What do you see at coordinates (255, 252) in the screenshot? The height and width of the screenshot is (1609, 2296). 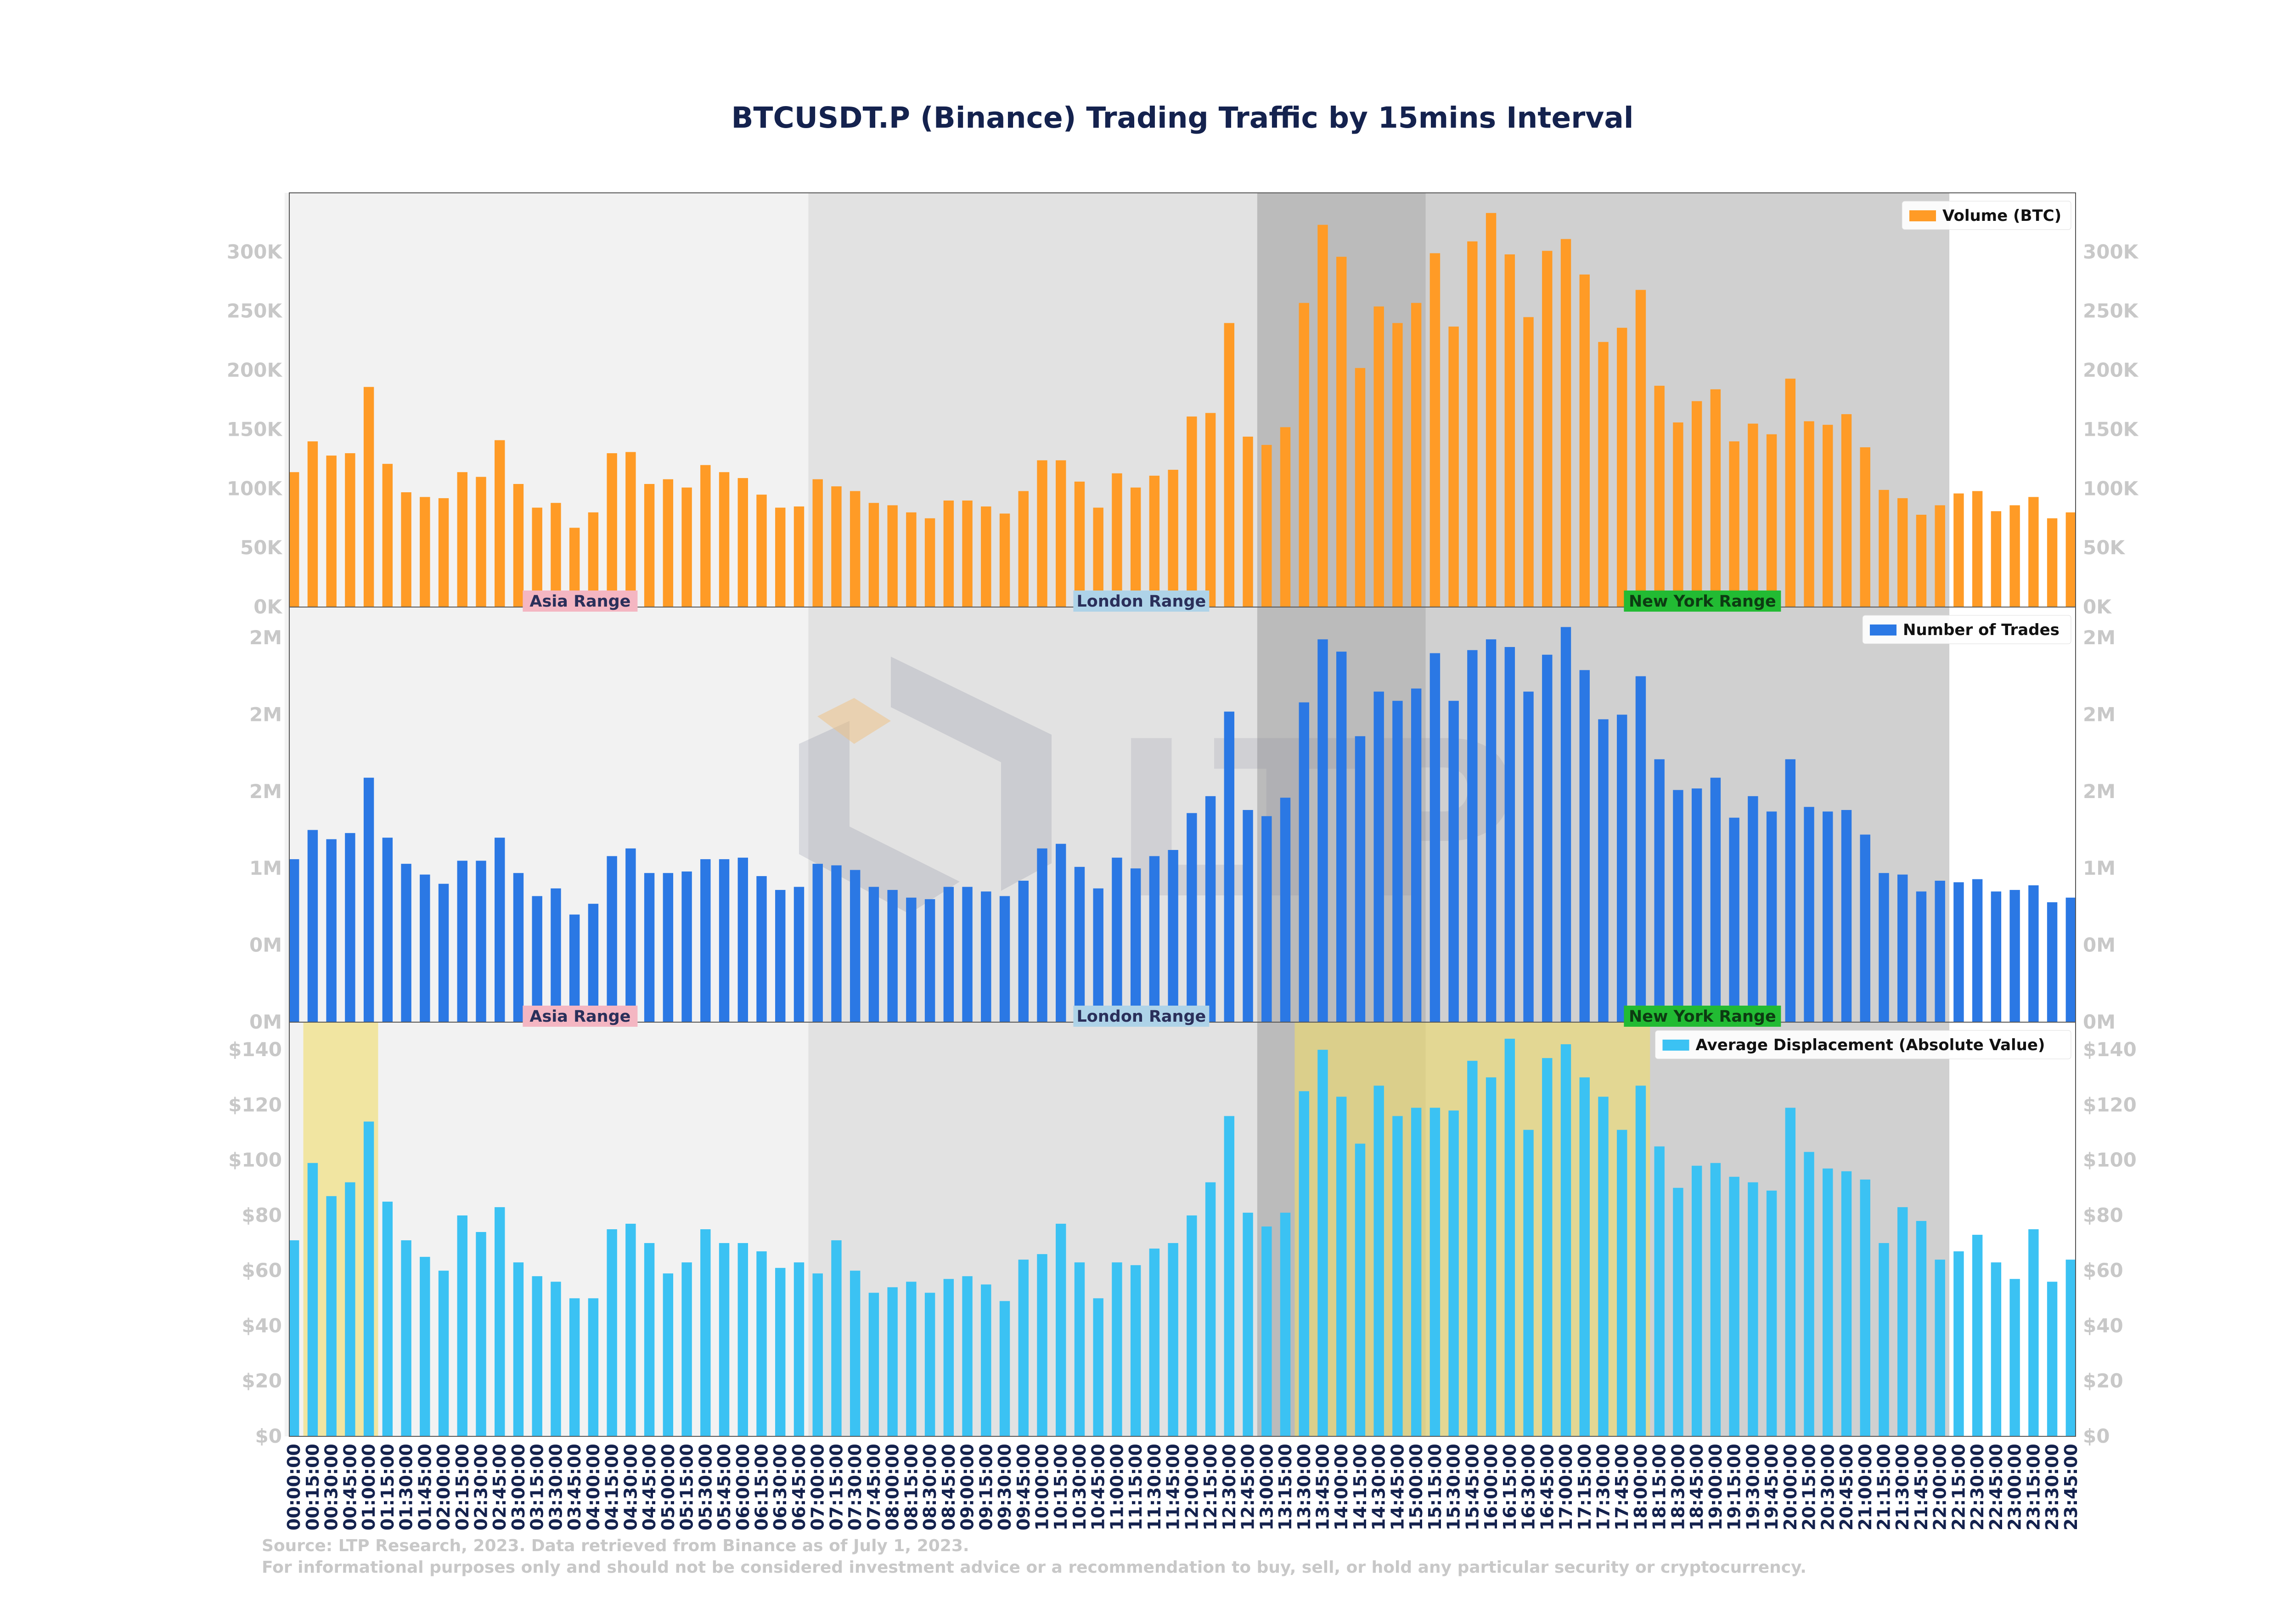 I see `y-tick-left: 300K` at bounding box center [255, 252].